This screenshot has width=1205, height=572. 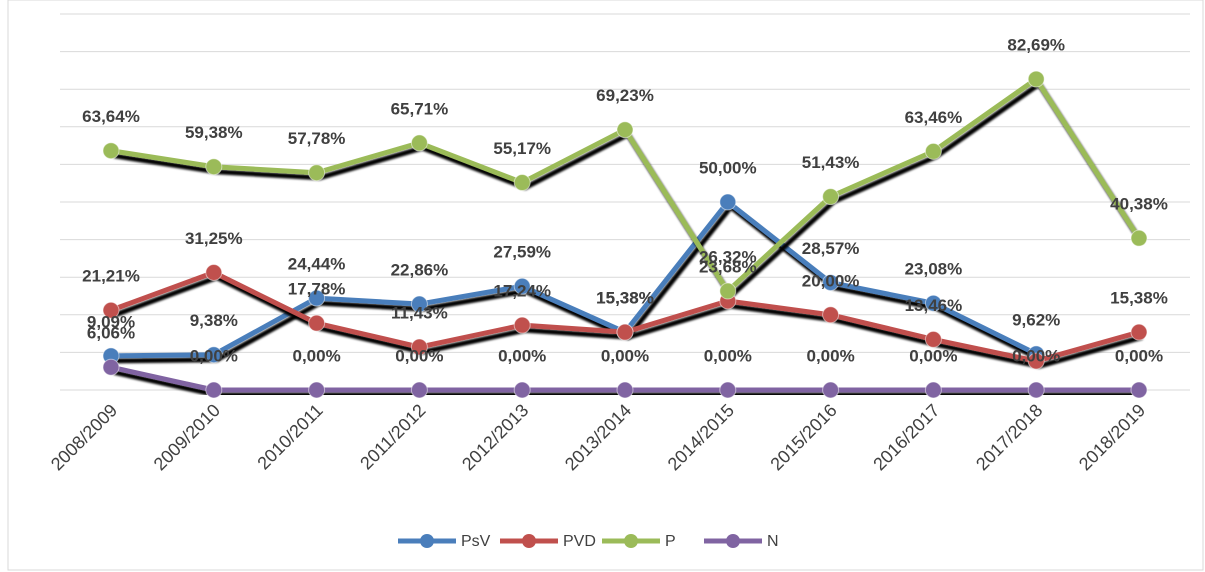 What do you see at coordinates (111, 276) in the screenshot?
I see `value-label: 21,21%` at bounding box center [111, 276].